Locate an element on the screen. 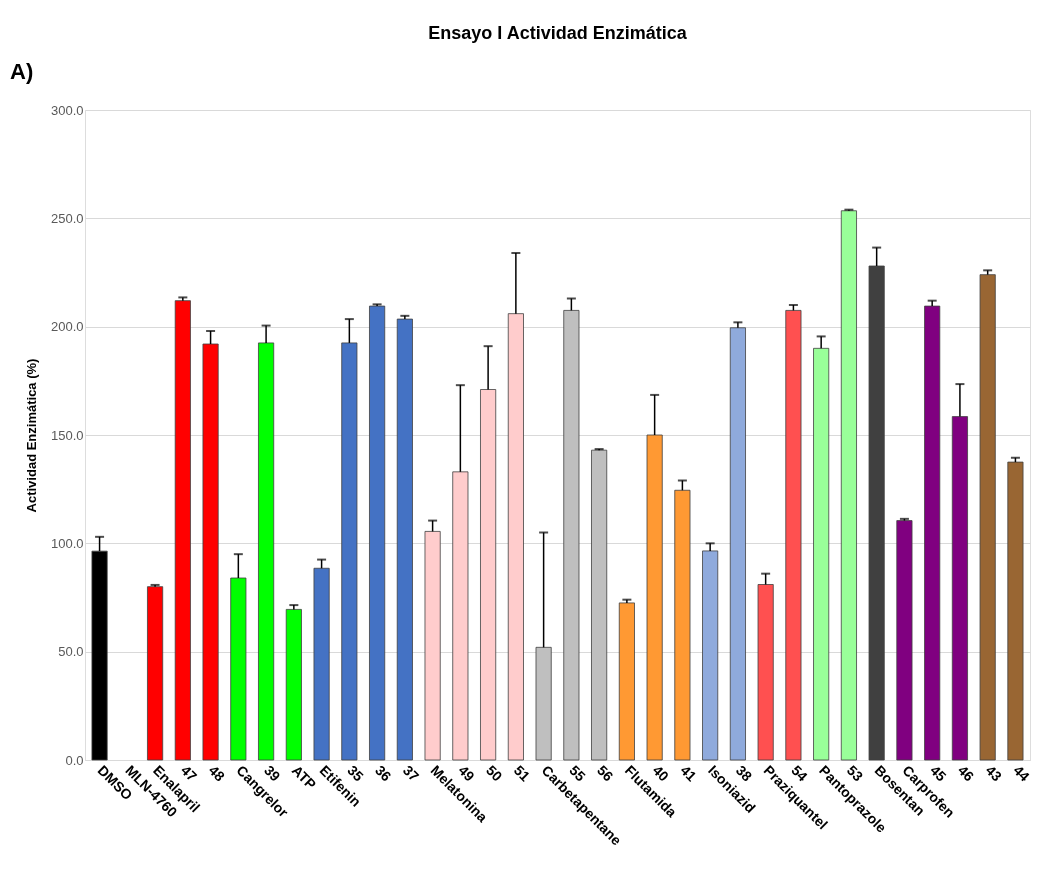  x-tick-label: 36 is located at coordinates (383, 773).